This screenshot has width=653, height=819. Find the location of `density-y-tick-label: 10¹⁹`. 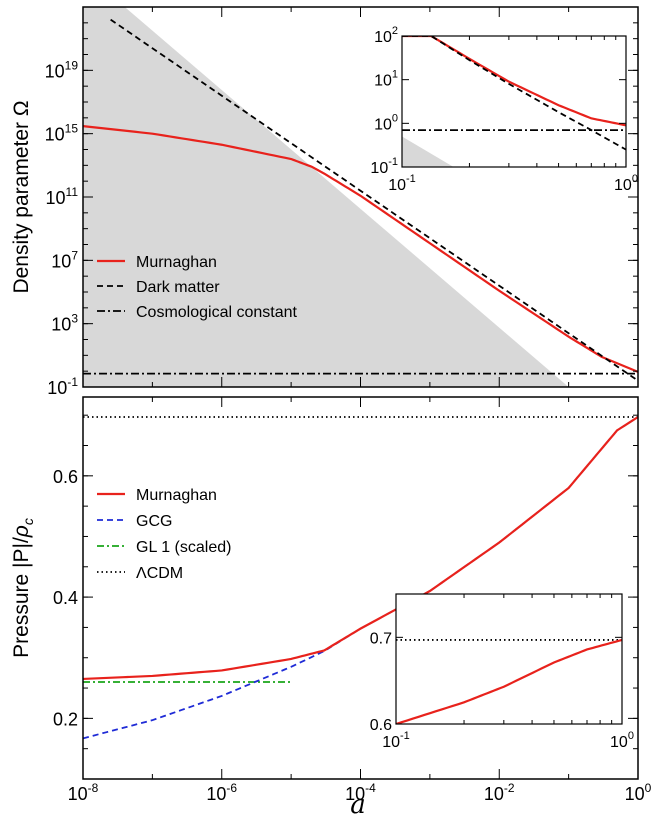

density-y-tick-label: 10¹⁹ is located at coordinates (62, 69).